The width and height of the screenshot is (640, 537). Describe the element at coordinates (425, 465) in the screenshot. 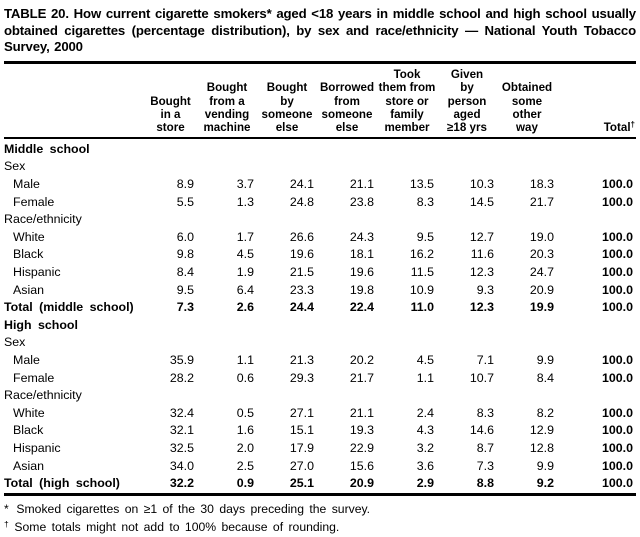

I see `value-cell: 3.6` at that location.